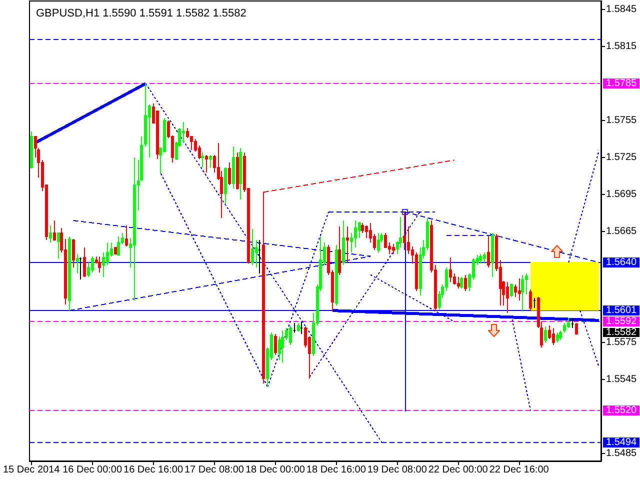 This screenshot has width=640, height=480. I want to click on y-tick-label: 1.5695, so click(622, 194).